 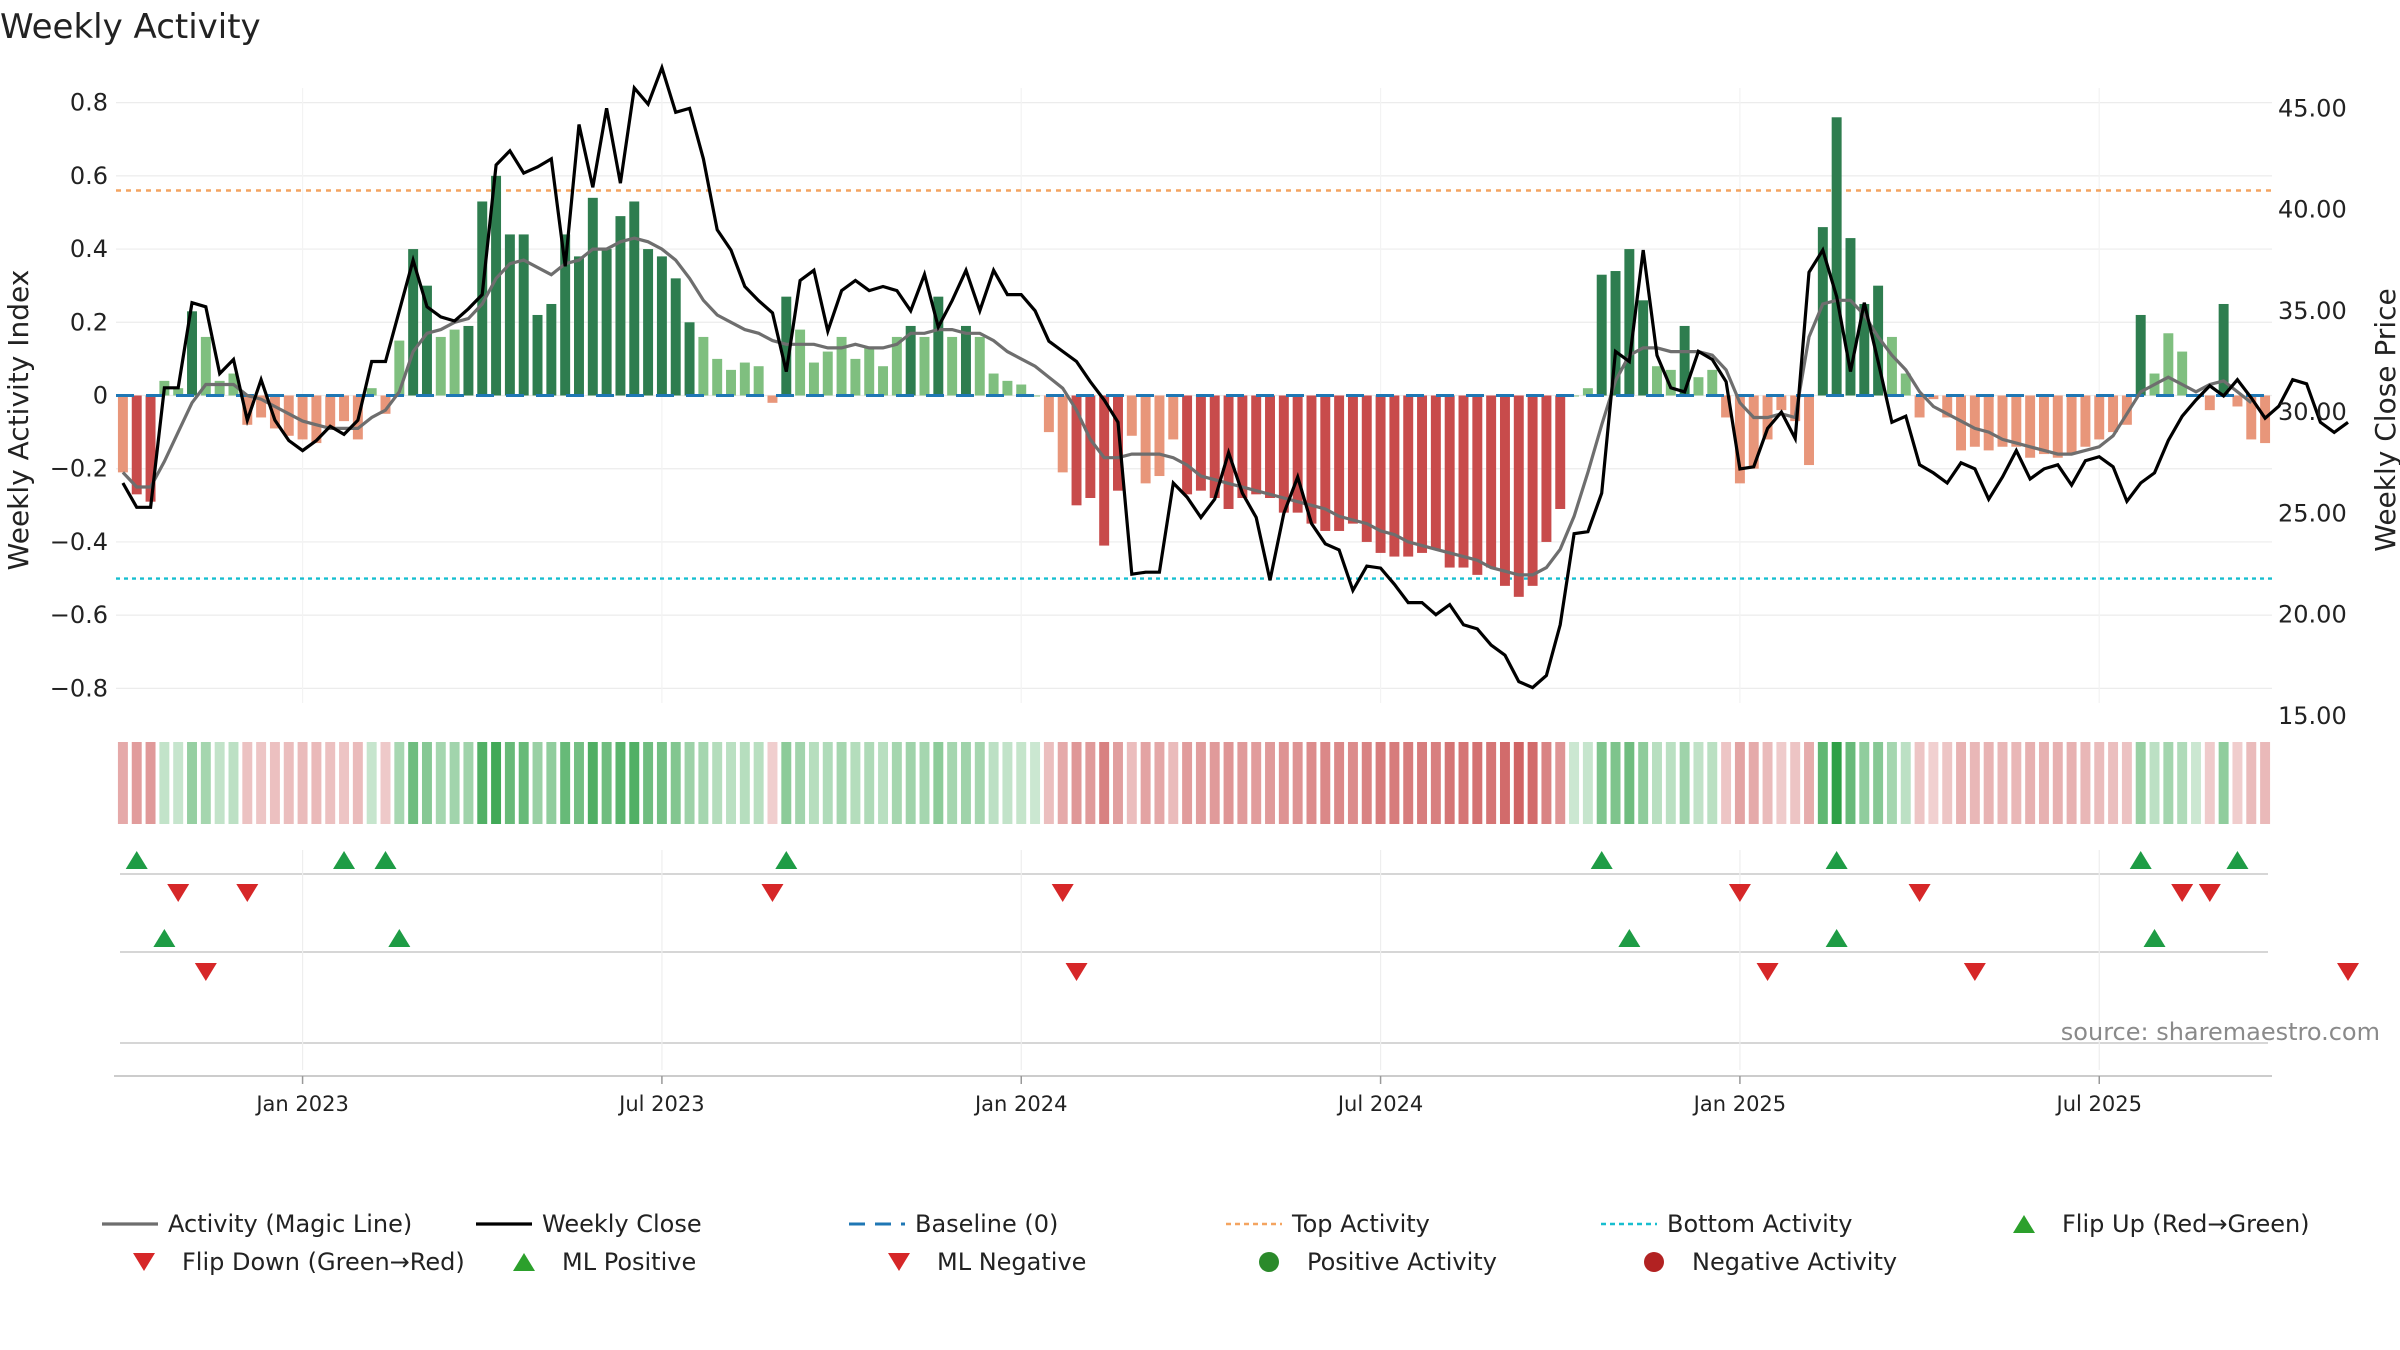 I want to click on source-label: source: sharemaestro.com, so click(x=2220, y=1032).